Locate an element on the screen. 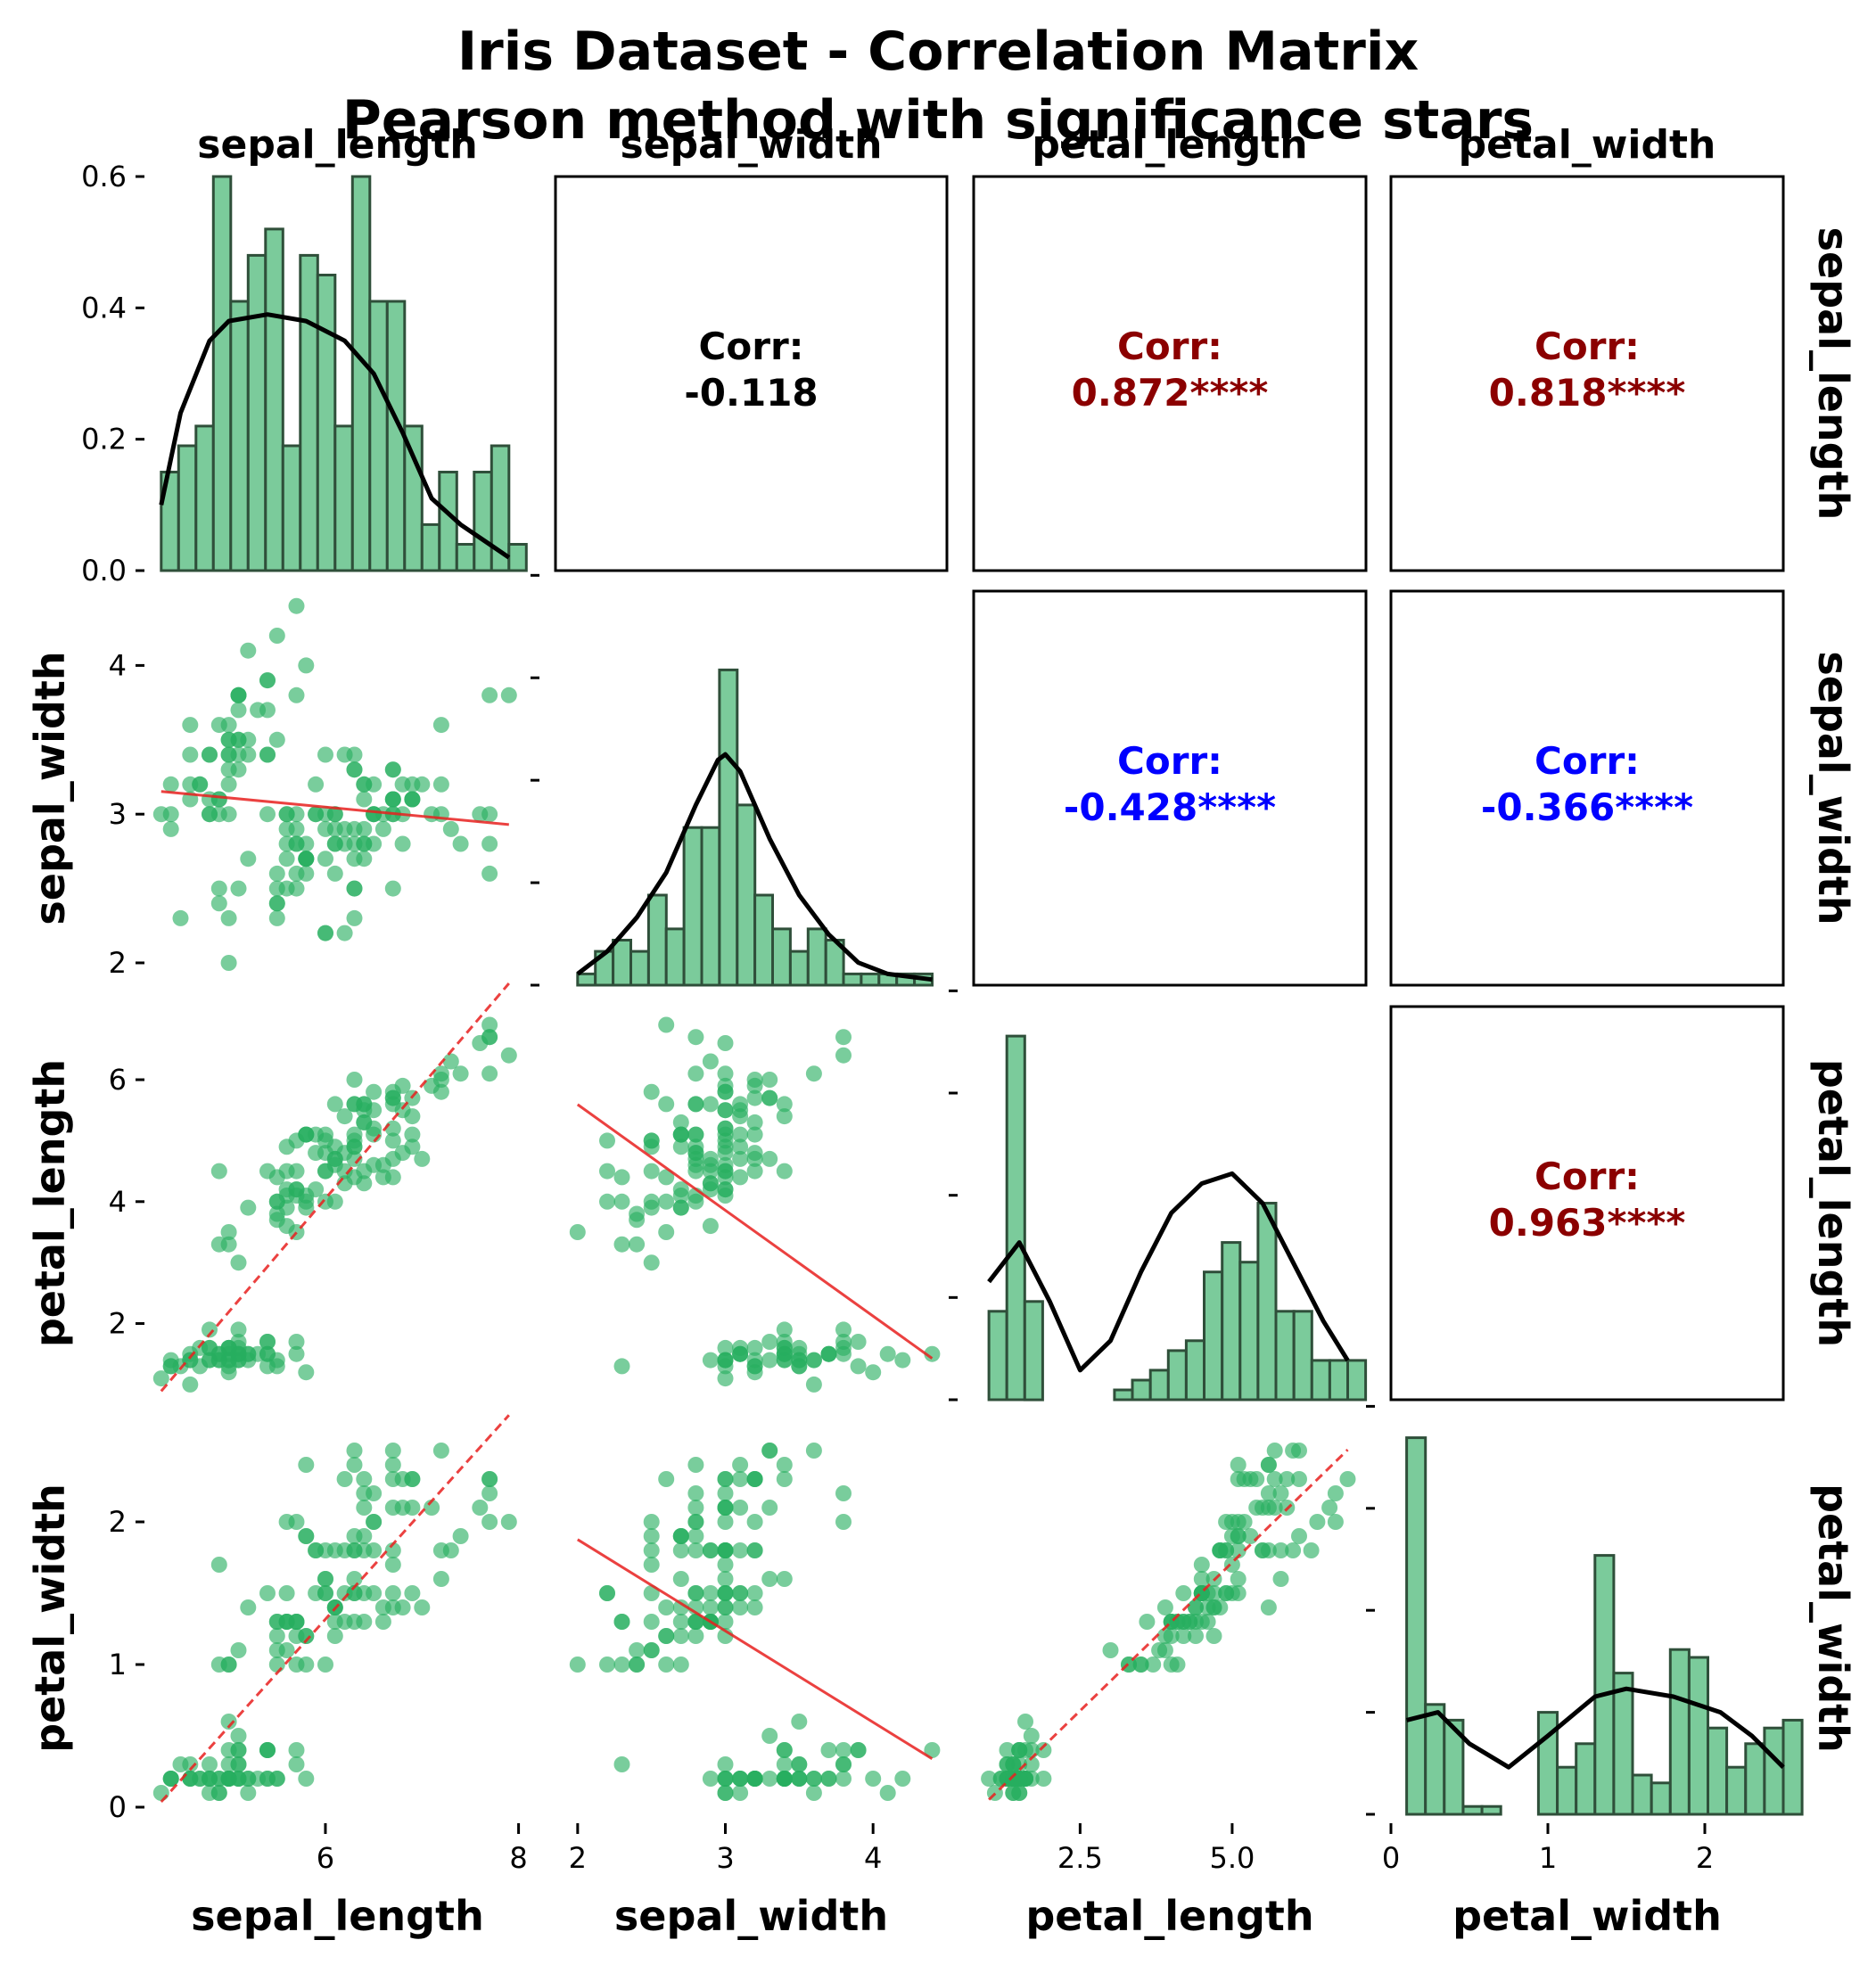 Image resolution: width=1876 pixels, height=1973 pixels. row-label-sepal_length: sepal_length is located at coordinates (1833, 374).